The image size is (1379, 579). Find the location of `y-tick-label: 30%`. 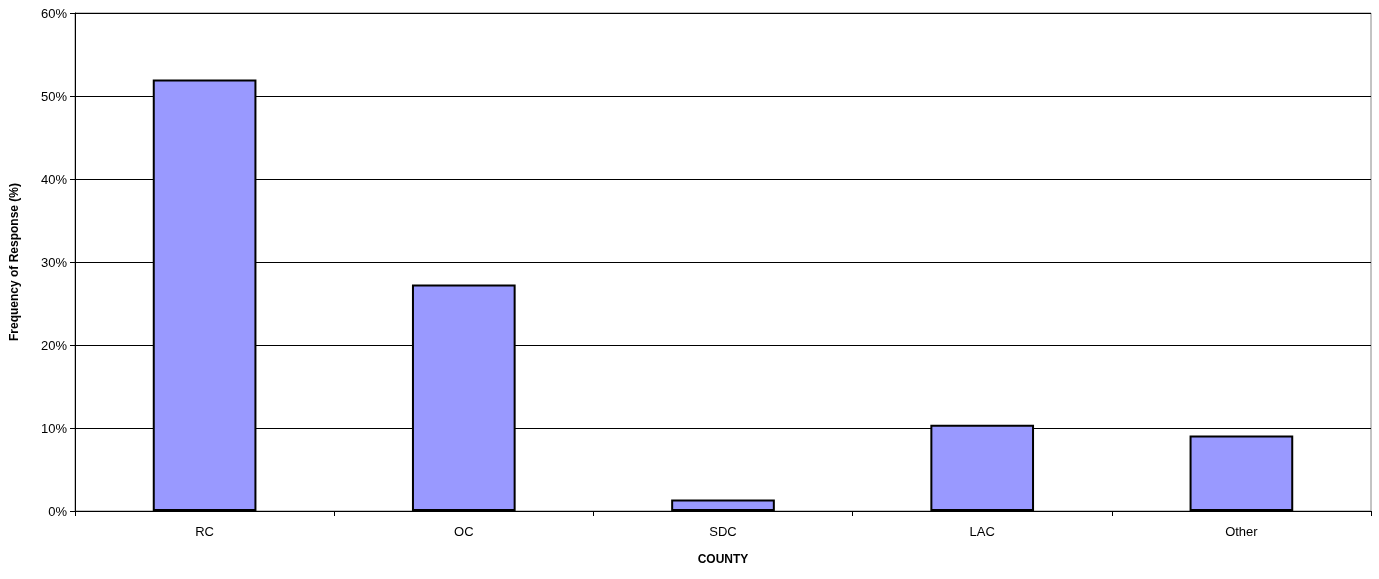

y-tick-label: 30% is located at coordinates (54, 262).